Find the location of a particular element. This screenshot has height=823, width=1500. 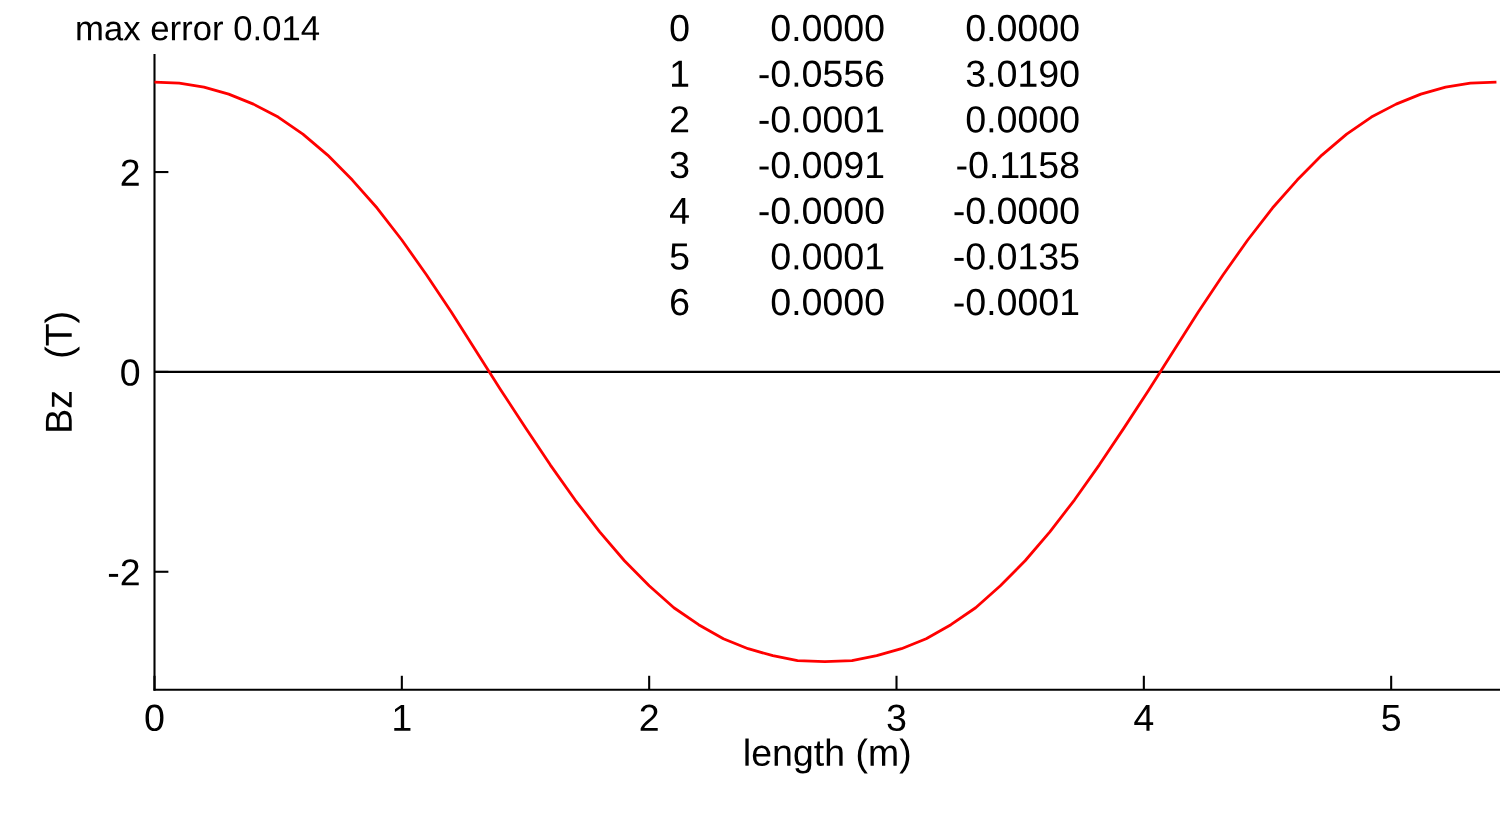

text: 4 -0.0000 -0.0000 is located at coordinates (874, 211).